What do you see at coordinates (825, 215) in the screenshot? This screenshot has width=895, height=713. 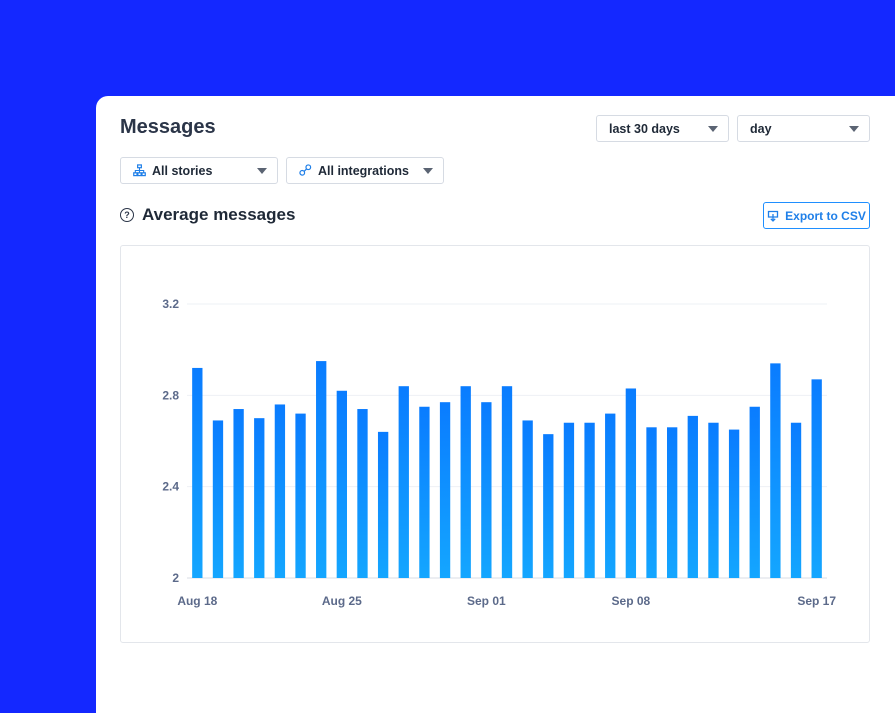 I see `export-csv-label: Export to CSV` at bounding box center [825, 215].